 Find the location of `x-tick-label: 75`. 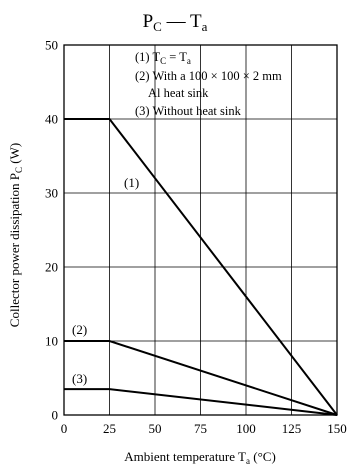

x-tick-label: 75 is located at coordinates (200, 428).